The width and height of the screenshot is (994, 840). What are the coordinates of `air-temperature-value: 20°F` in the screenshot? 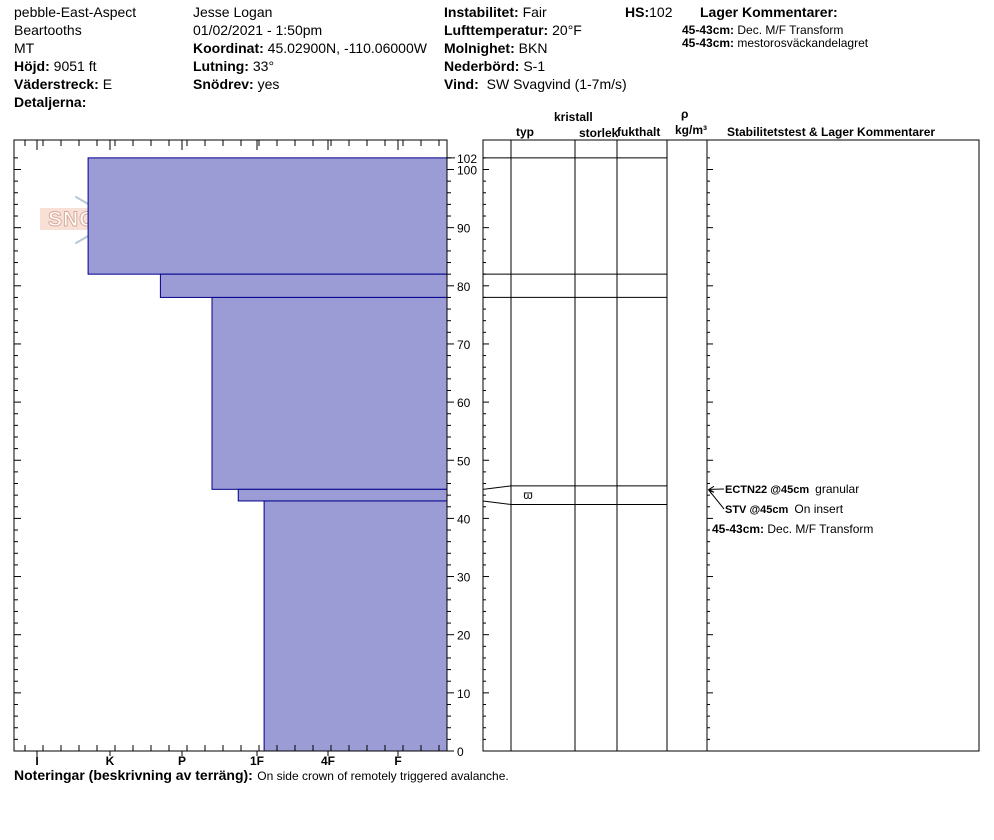 It's located at (567, 30).